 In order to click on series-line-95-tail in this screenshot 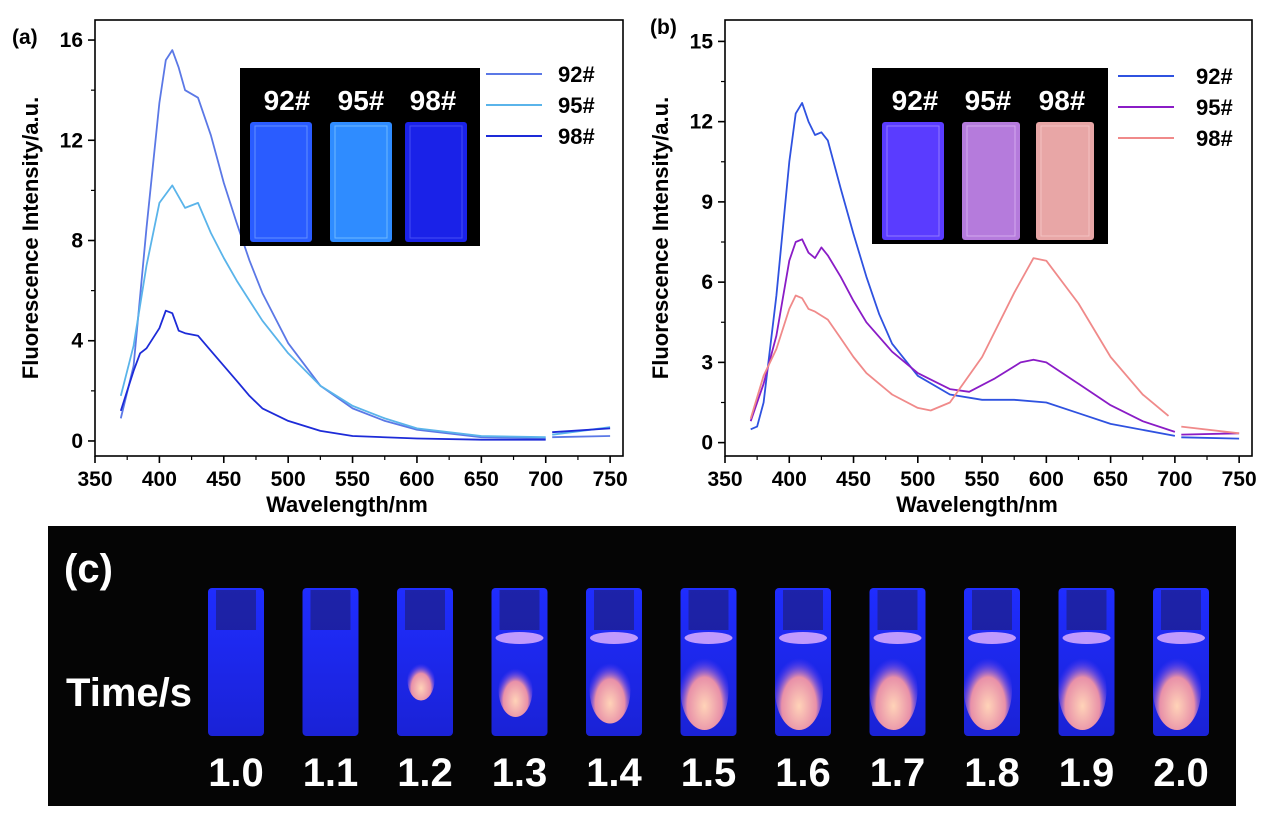, I will do `click(1210, 434)`.